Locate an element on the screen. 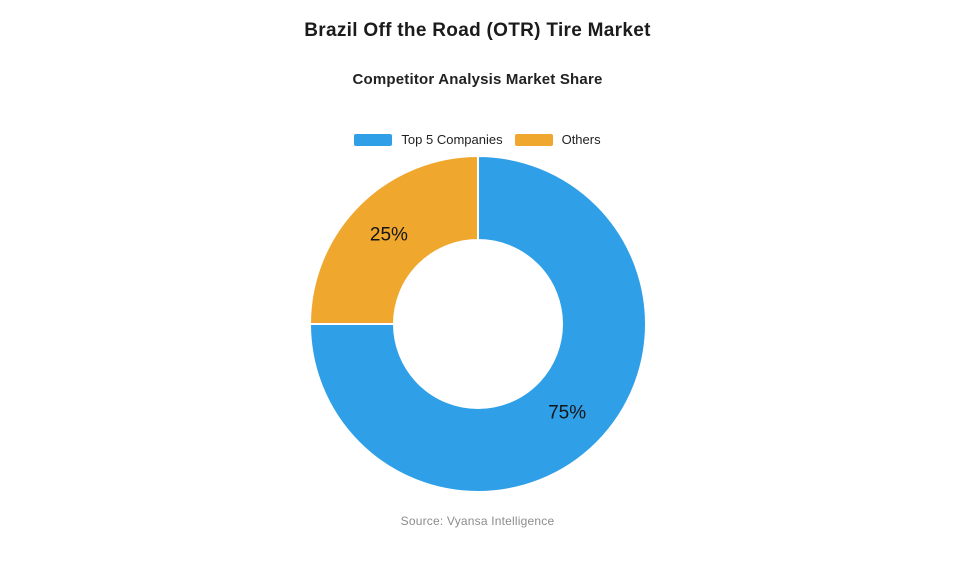  source-caption: Source: Vyansa Intelligence is located at coordinates (477, 521).